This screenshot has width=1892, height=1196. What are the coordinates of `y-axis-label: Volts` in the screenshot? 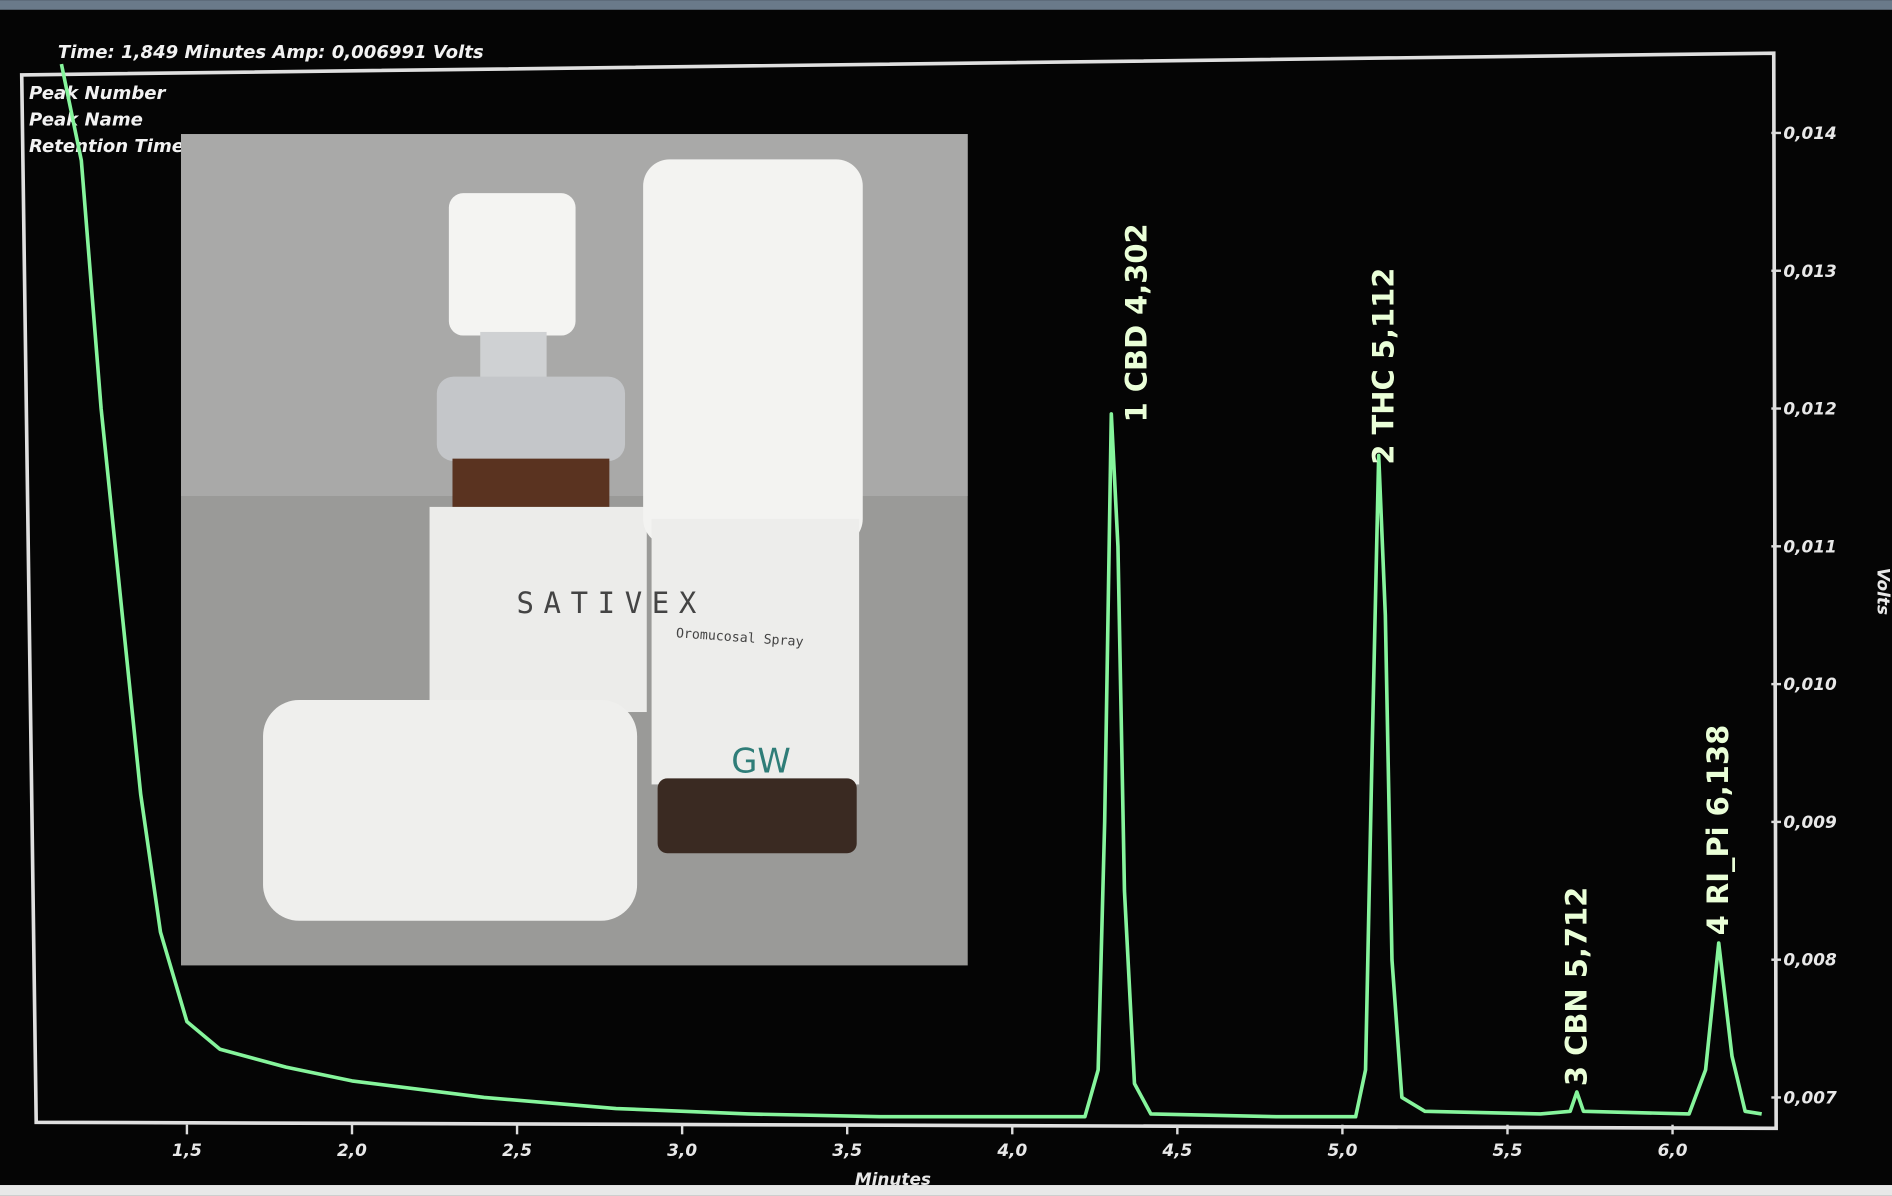 It's located at (1883, 591).